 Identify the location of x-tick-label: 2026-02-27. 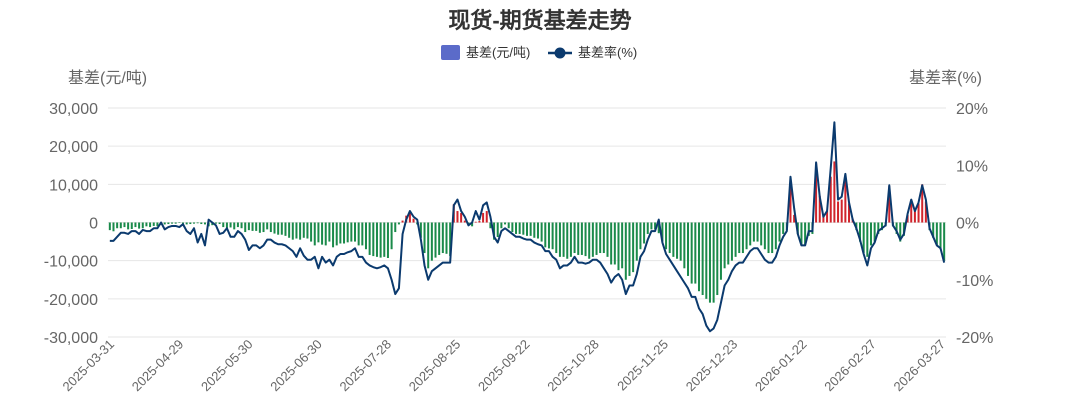
(850, 366).